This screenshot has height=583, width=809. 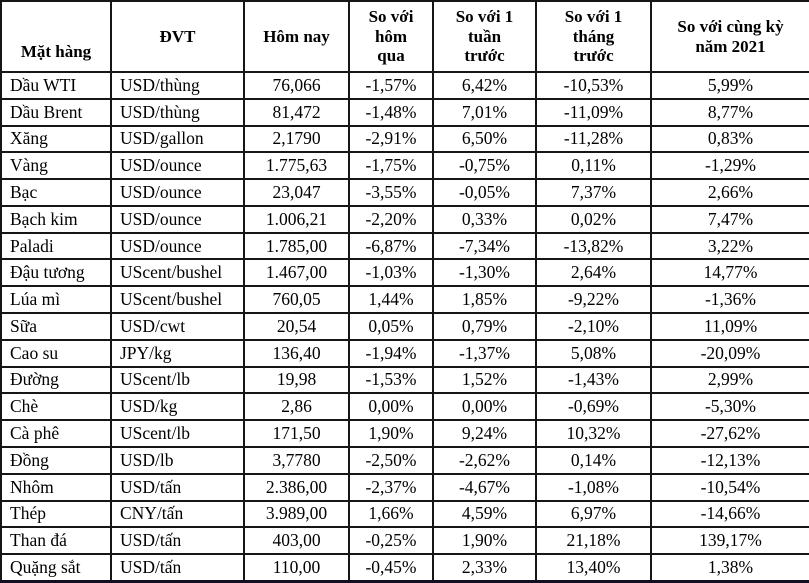 I want to click on change-vs-1-week-cell: 0,00%, so click(x=484, y=407).